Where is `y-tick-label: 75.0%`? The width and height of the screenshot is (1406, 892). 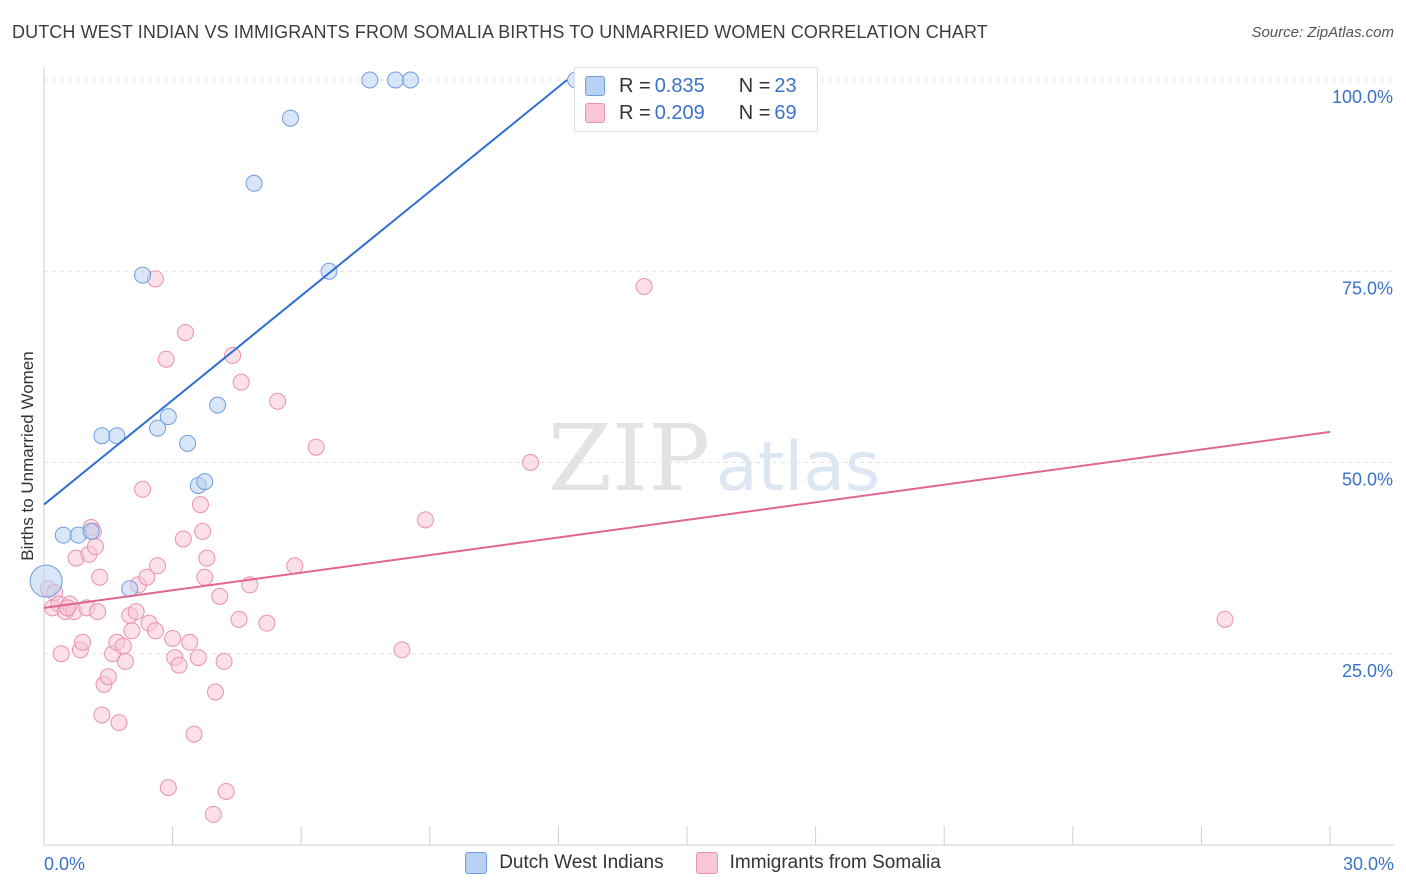 y-tick-label: 75.0% is located at coordinates (1367, 288).